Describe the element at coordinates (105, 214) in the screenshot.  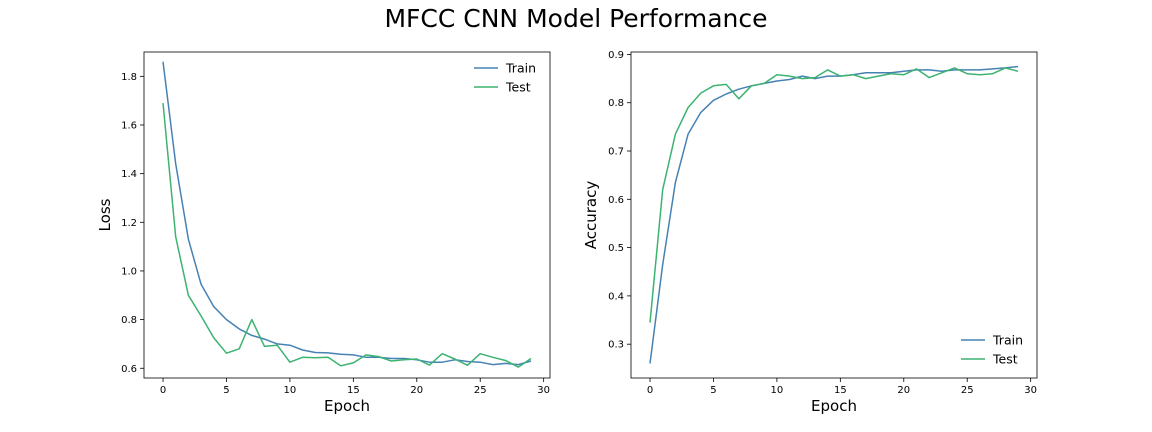
I see `y-axis-label: Loss` at that location.